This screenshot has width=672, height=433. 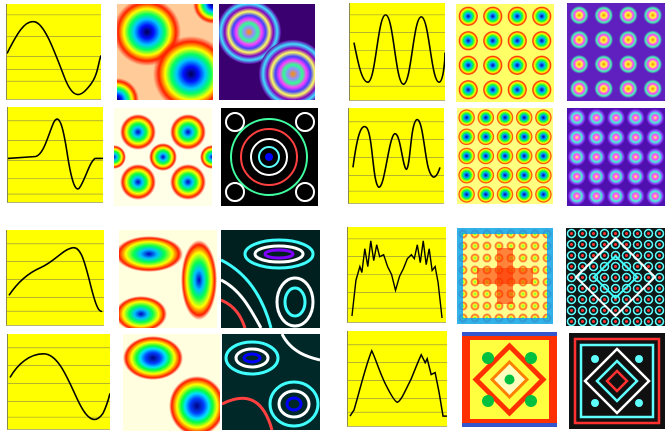 I want to click on texture-teal-contour, so click(x=270, y=279).